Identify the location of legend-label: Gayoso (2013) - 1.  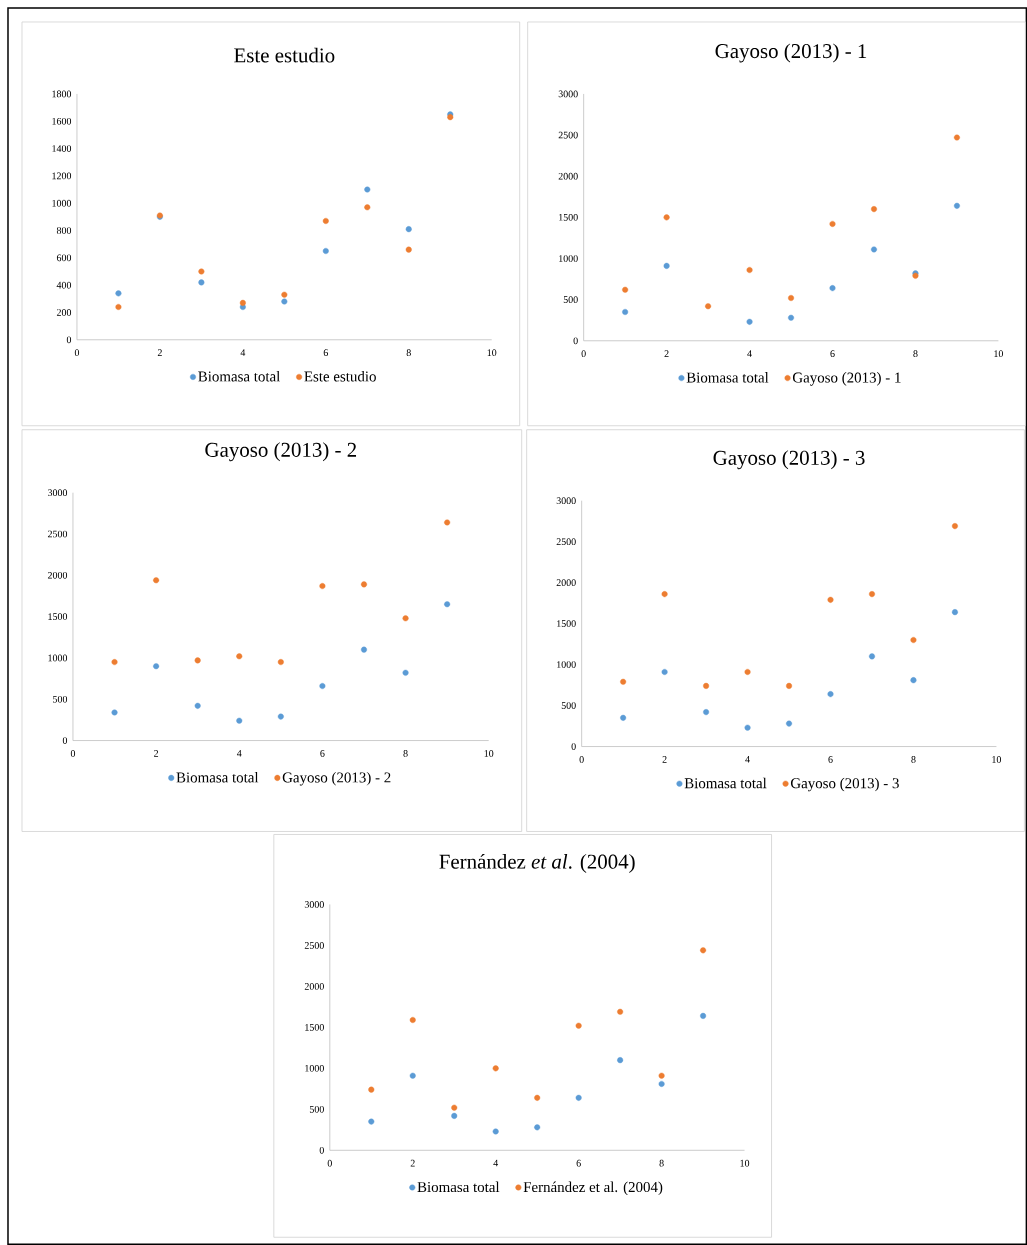
(846, 379).